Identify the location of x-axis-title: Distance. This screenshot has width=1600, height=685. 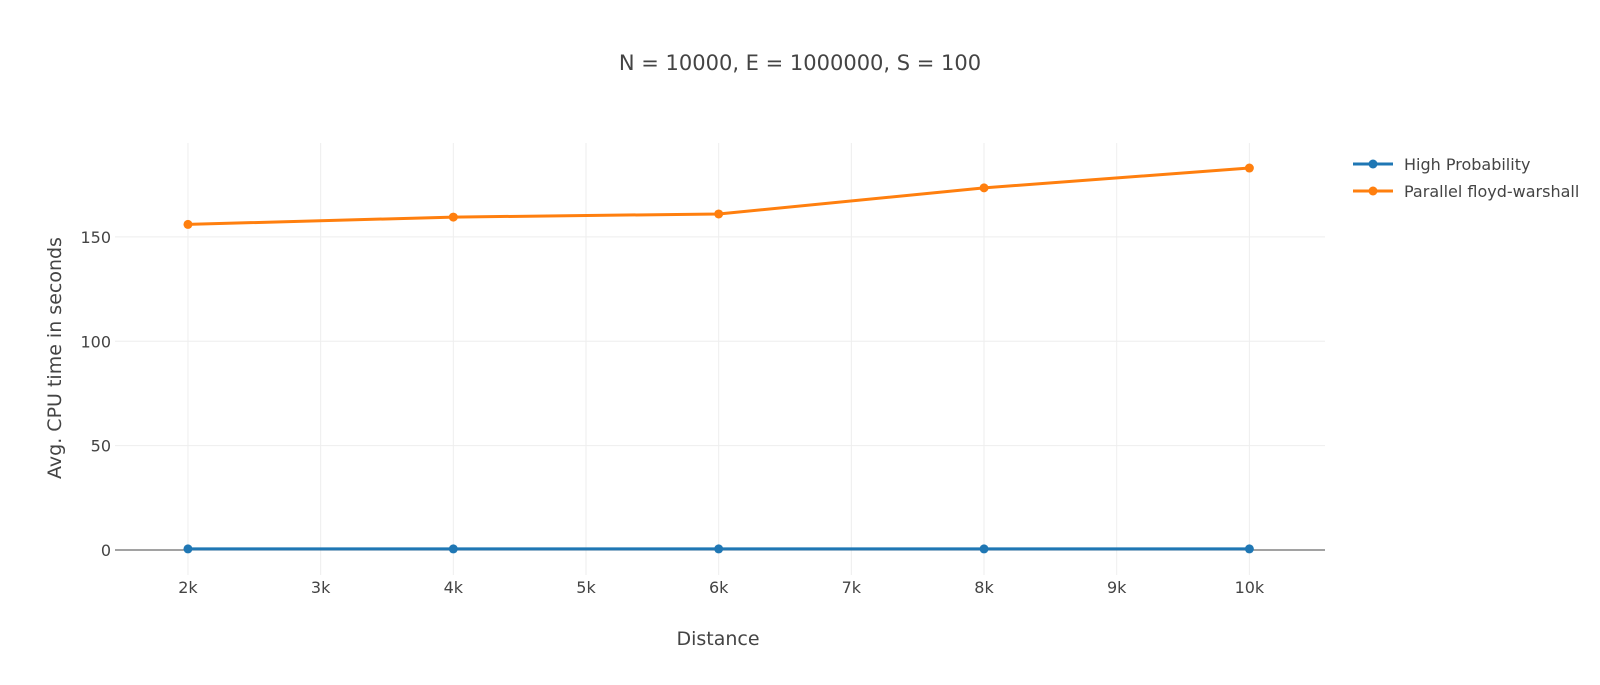
(717, 639).